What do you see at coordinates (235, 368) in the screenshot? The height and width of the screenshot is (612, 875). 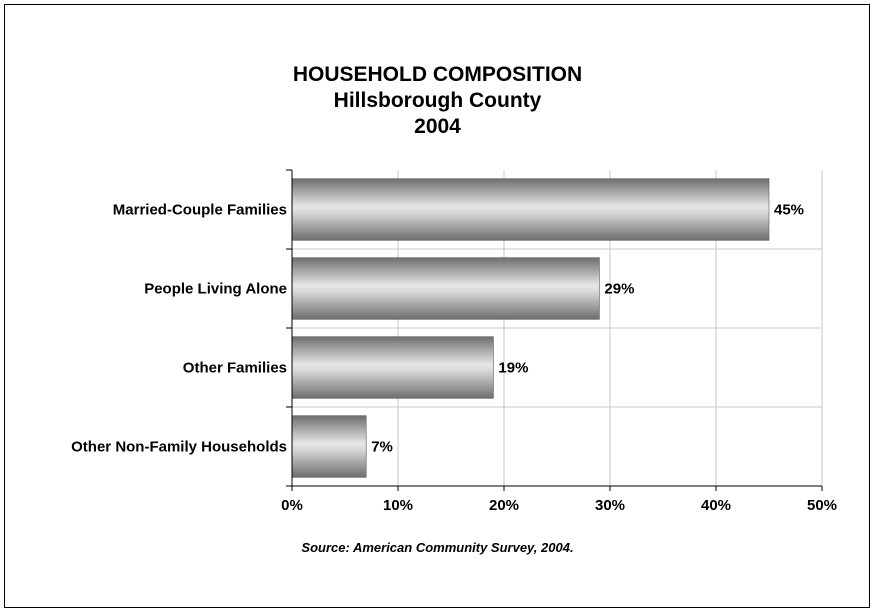 I see `category-label: Other Families` at bounding box center [235, 368].